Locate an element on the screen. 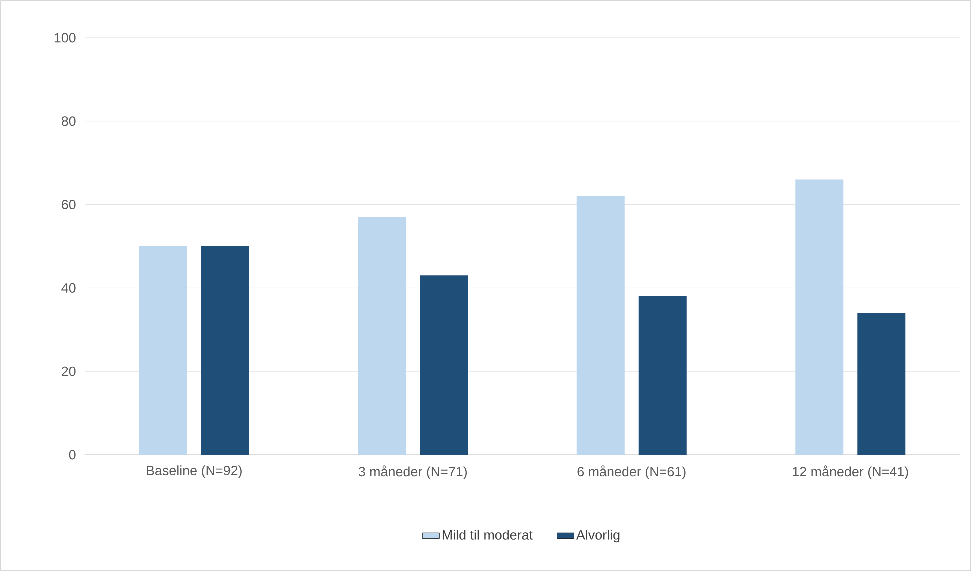  y-tick-label: 40 is located at coordinates (69, 288).